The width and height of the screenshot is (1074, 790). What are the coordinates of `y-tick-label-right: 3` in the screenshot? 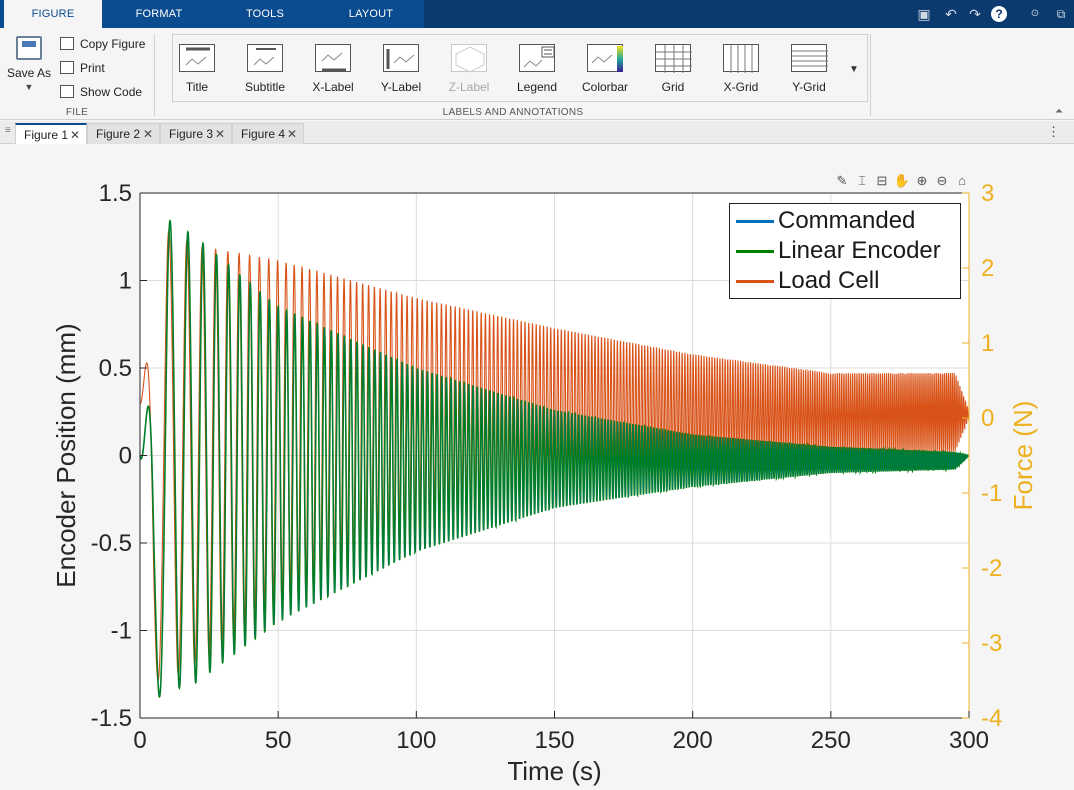 It's located at (987, 193).